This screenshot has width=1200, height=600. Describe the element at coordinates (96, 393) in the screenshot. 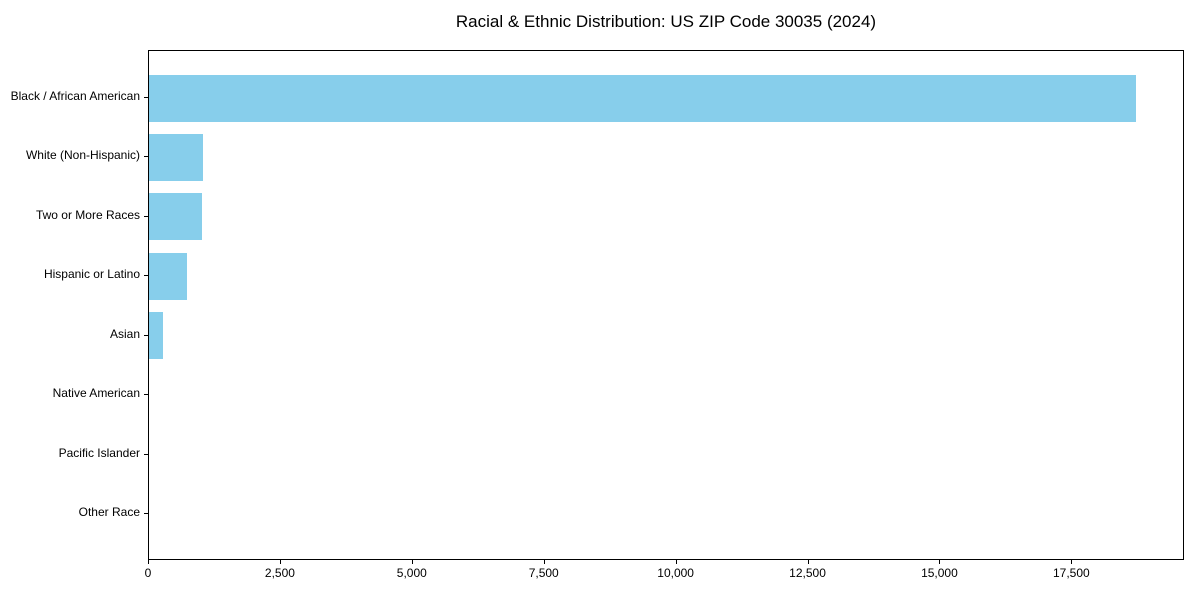

I see `y-tick-label: Native American` at that location.